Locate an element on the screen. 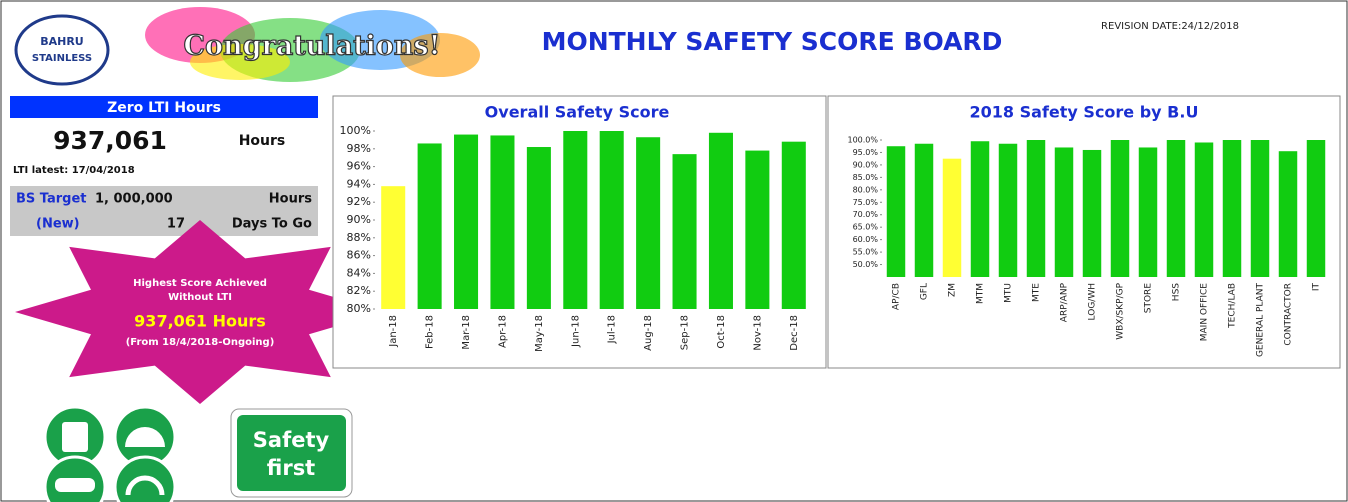 This screenshot has width=1348, height=502. banner-text: Congratulations! is located at coordinates (311, 46).